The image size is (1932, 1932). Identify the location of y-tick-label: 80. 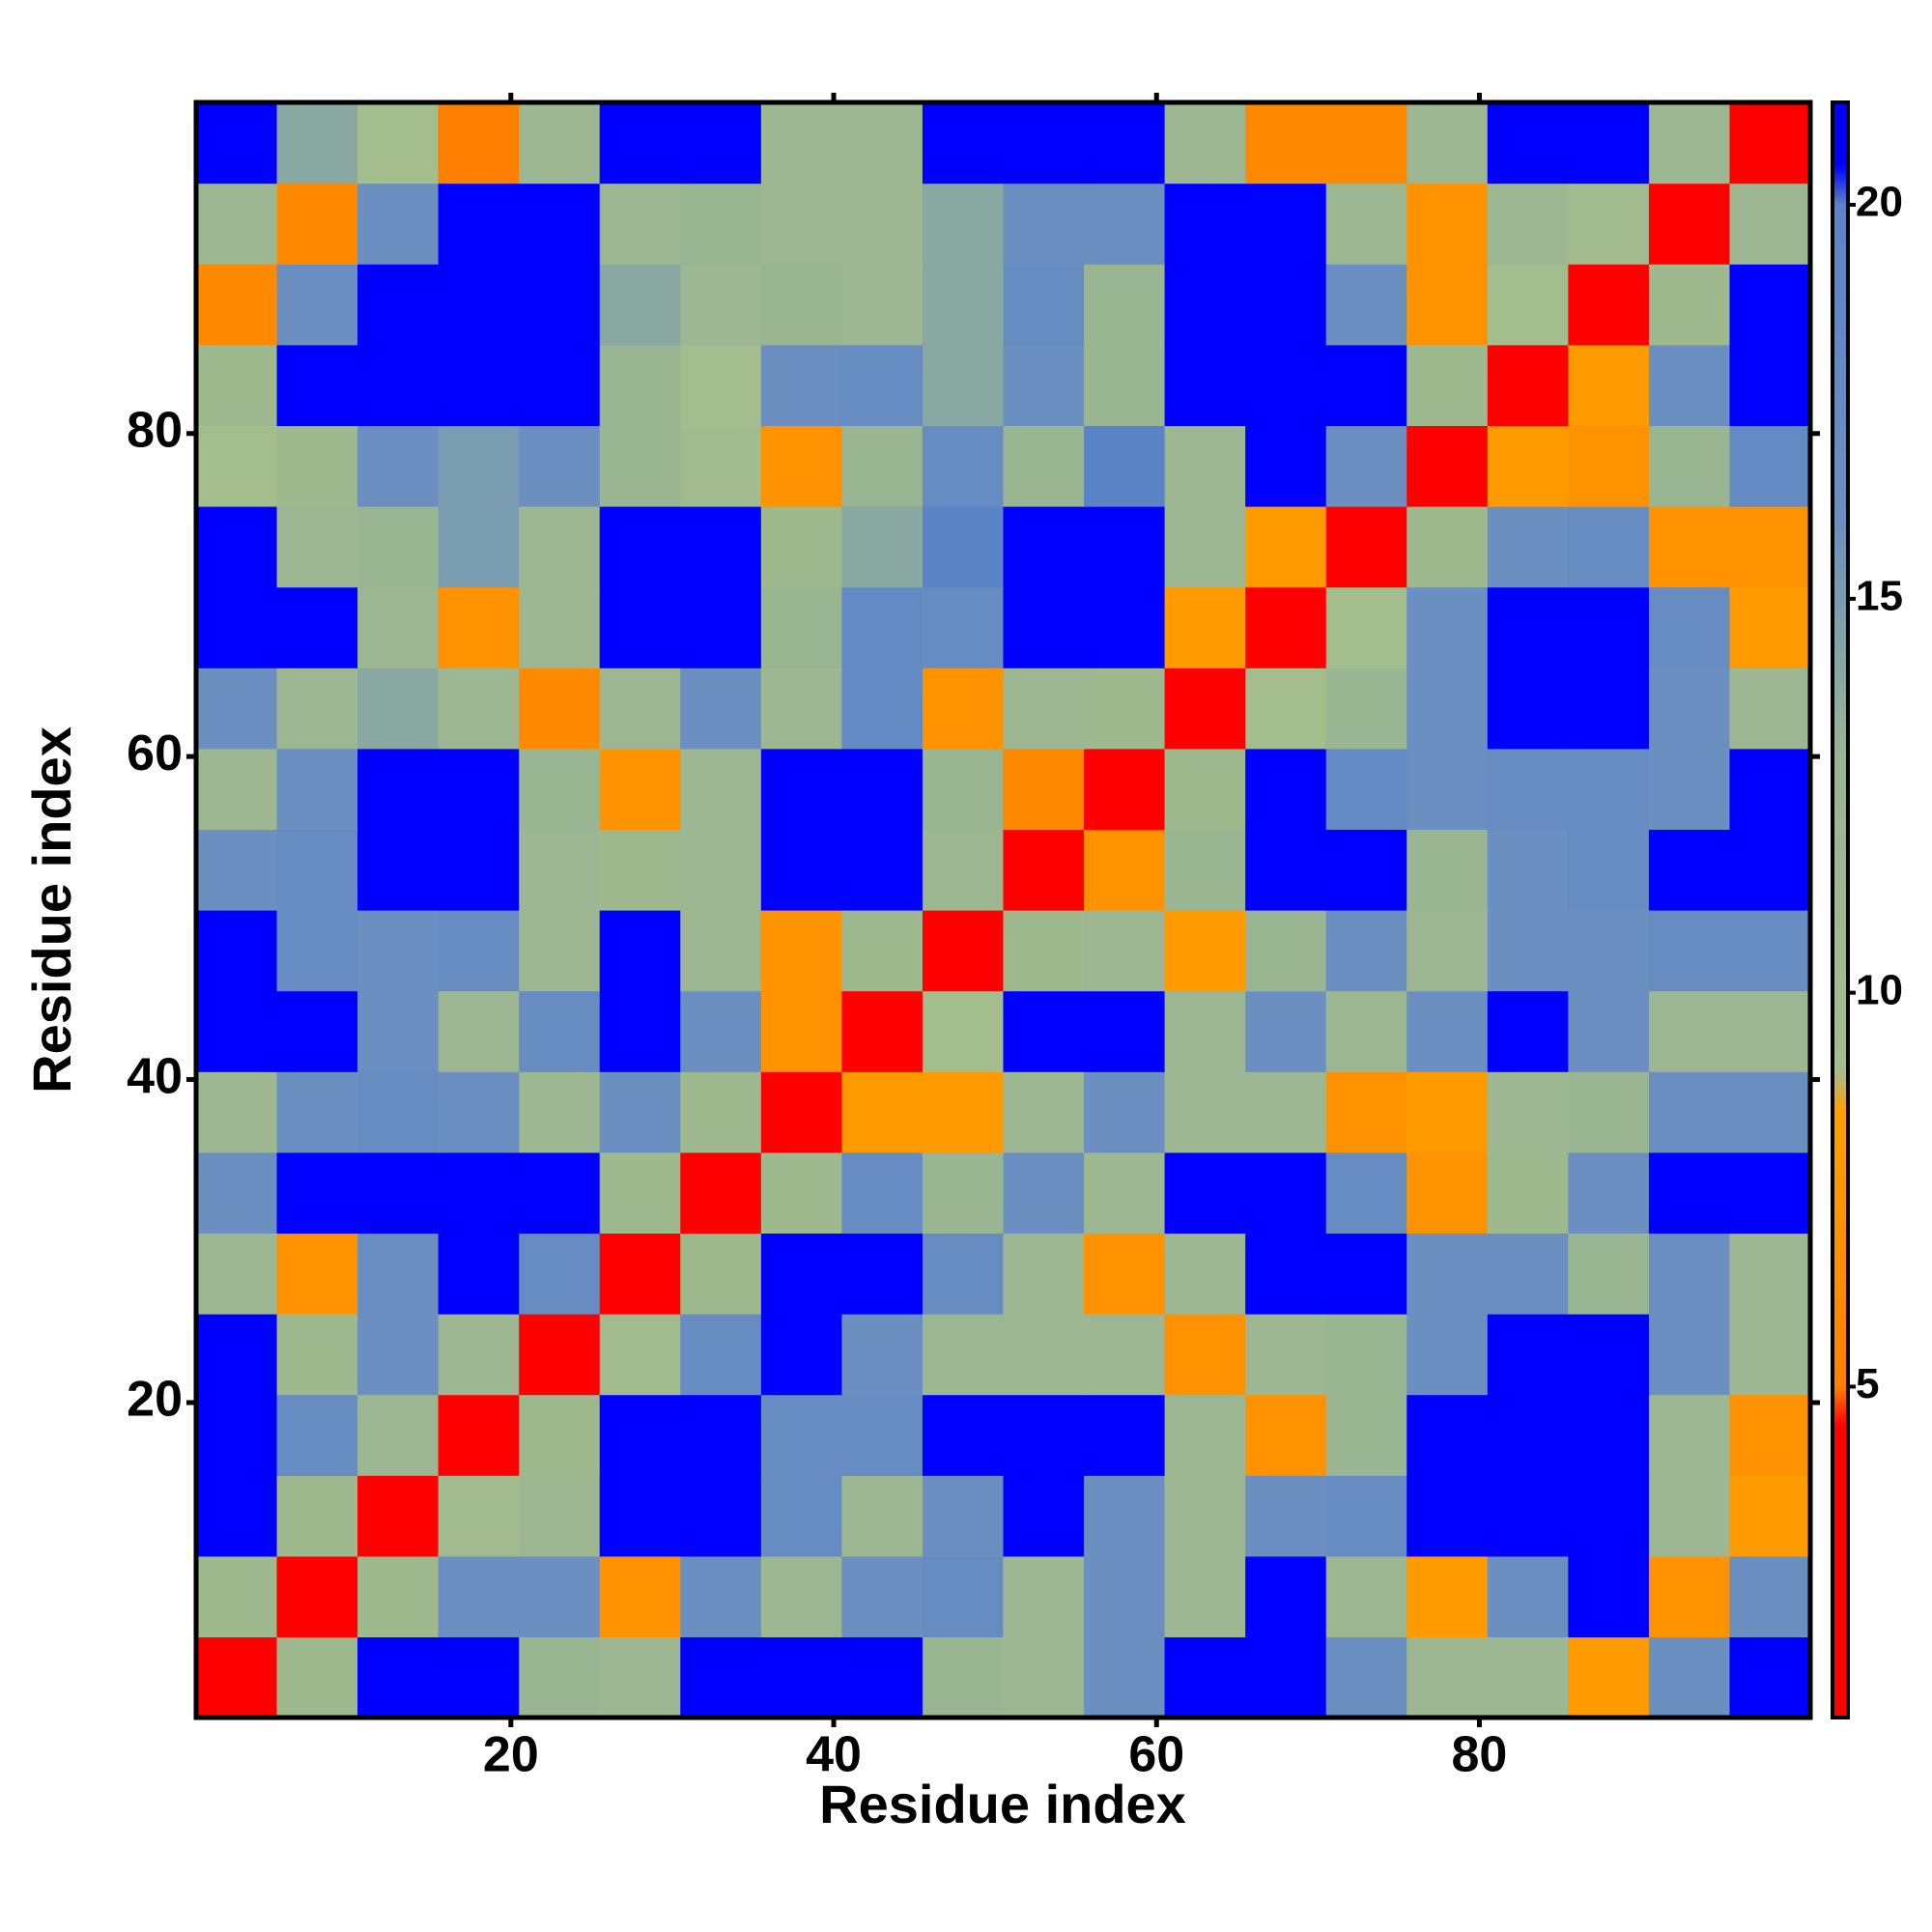
(155, 430).